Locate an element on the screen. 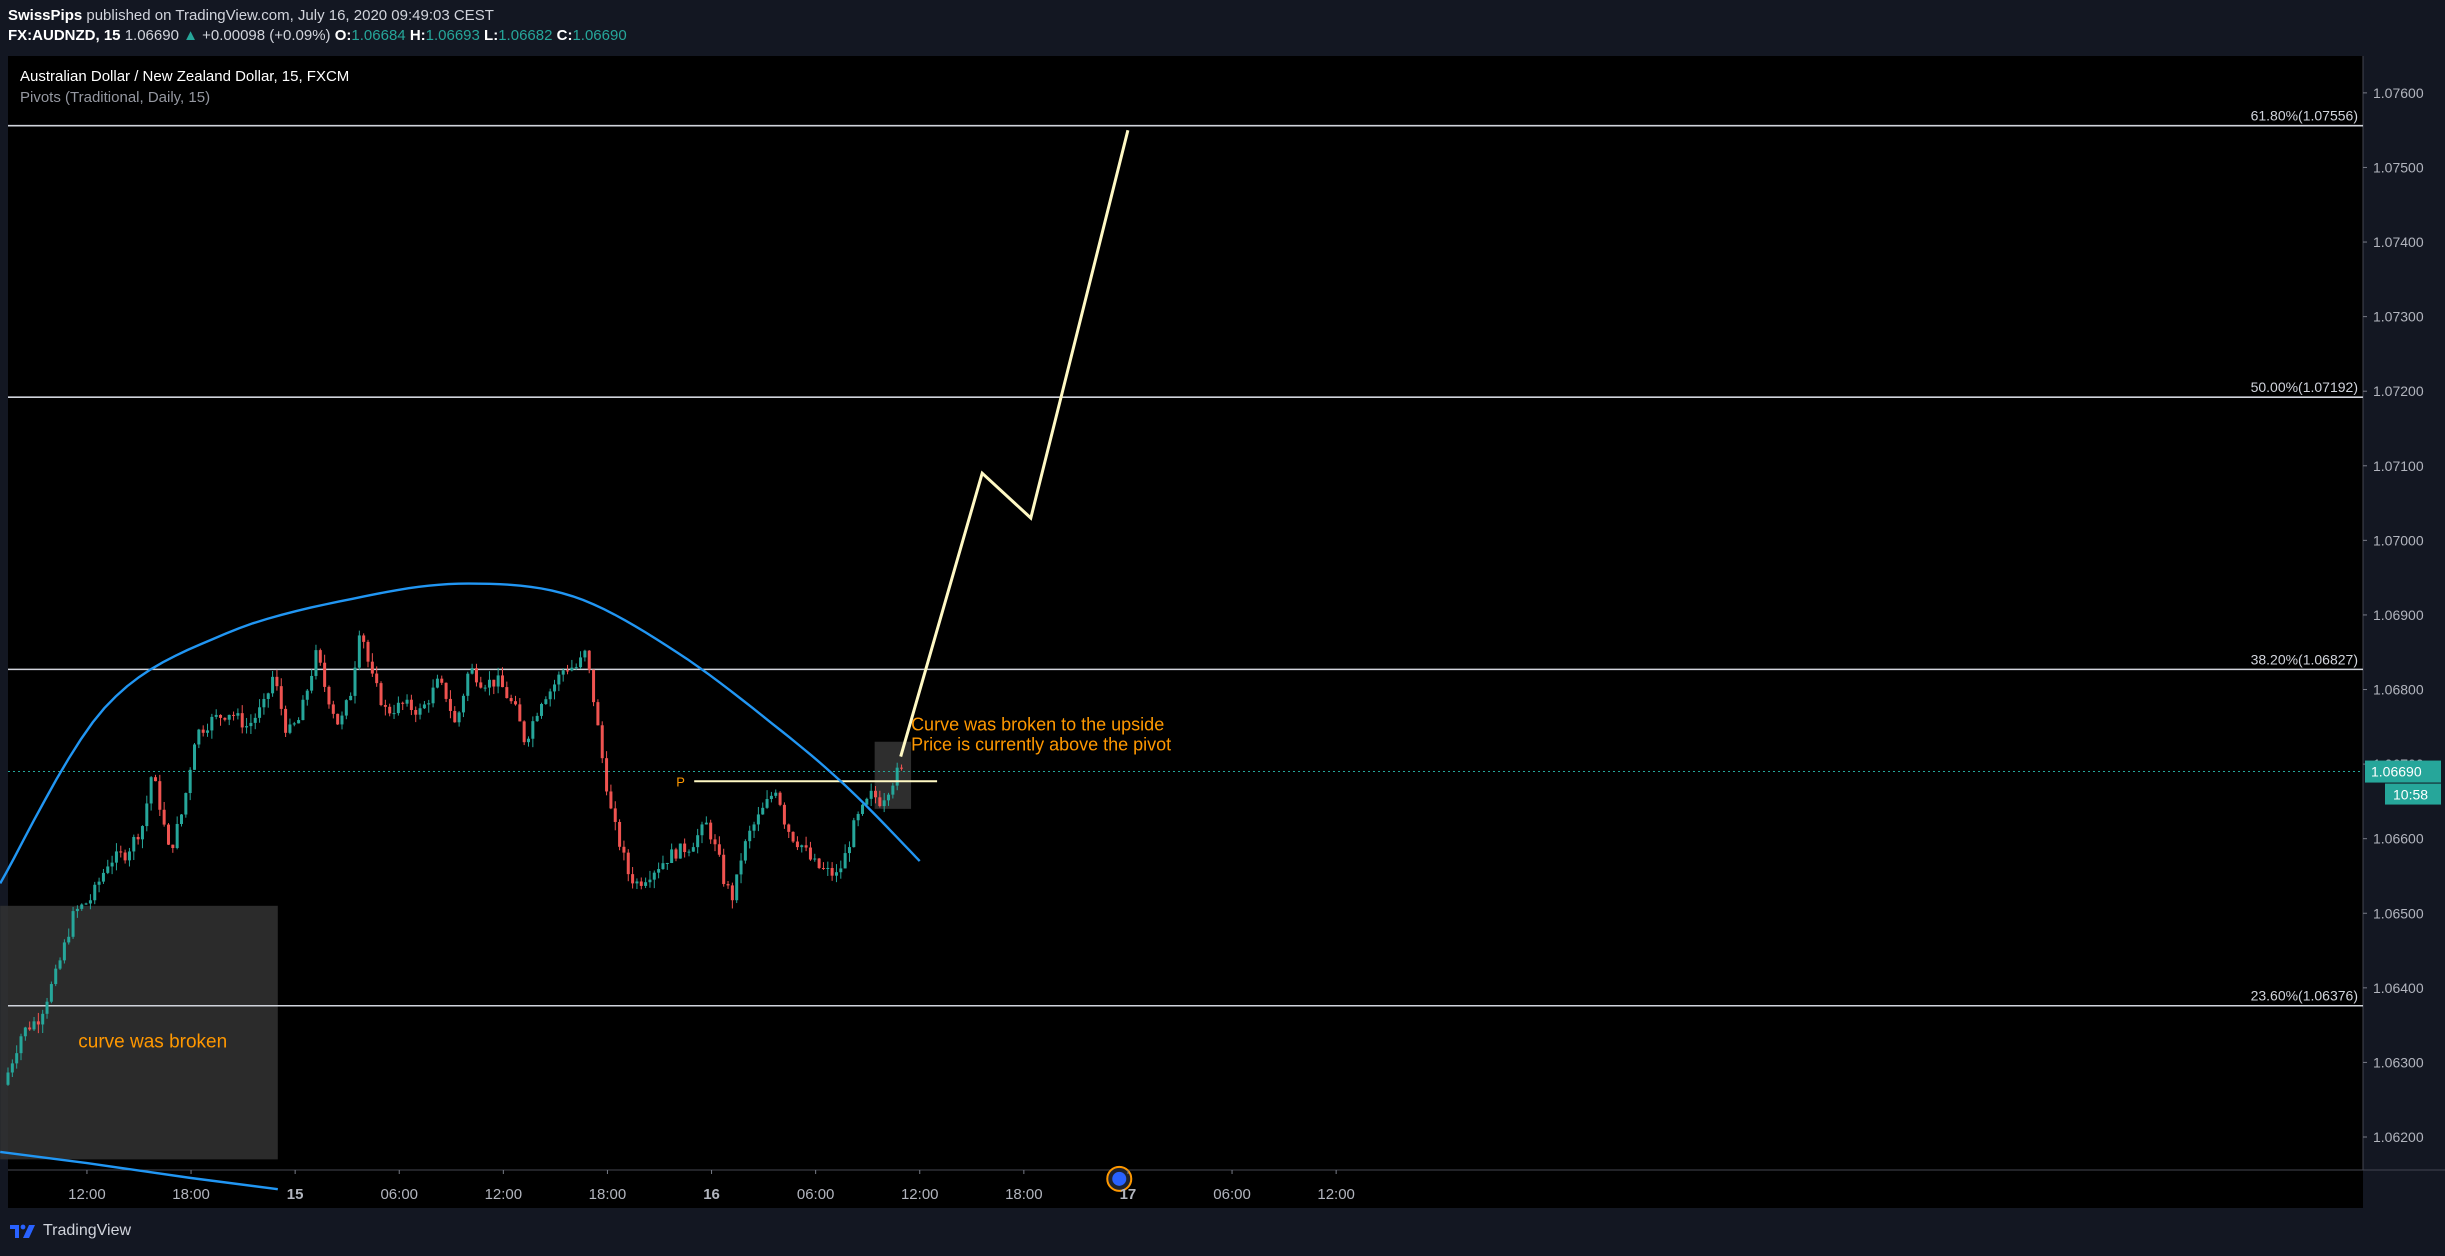 This screenshot has width=2445, height=1256. author-name: SwissPips is located at coordinates (45, 15).